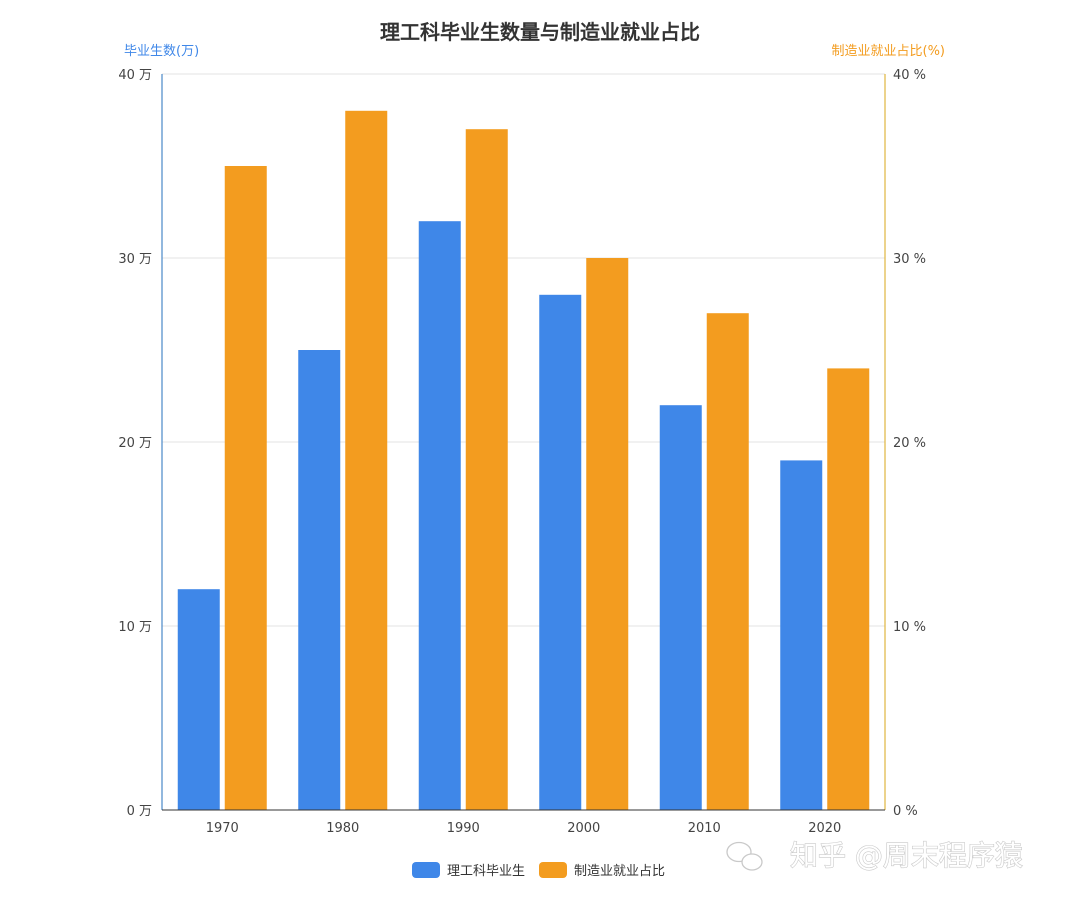  Describe the element at coordinates (905, 811) in the screenshot. I see `right-tick-label: 0 %` at that location.